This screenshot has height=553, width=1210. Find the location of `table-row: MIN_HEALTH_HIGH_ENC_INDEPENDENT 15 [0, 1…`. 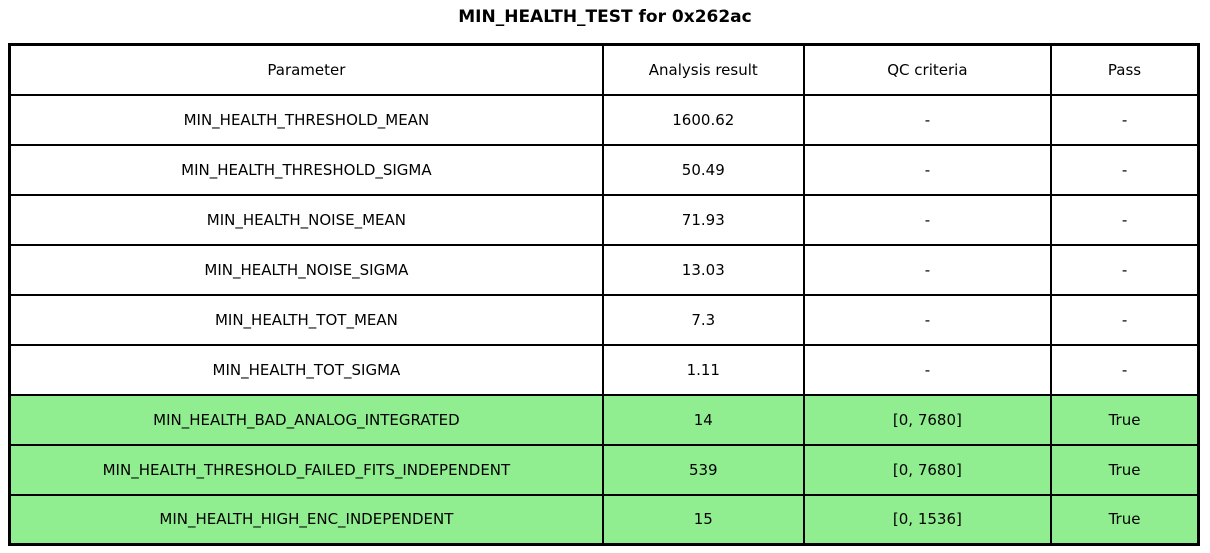

table-row: MIN_HEALTH_HIGH_ENC_INDEPENDENT 15 [0, 1… is located at coordinates (604, 519).